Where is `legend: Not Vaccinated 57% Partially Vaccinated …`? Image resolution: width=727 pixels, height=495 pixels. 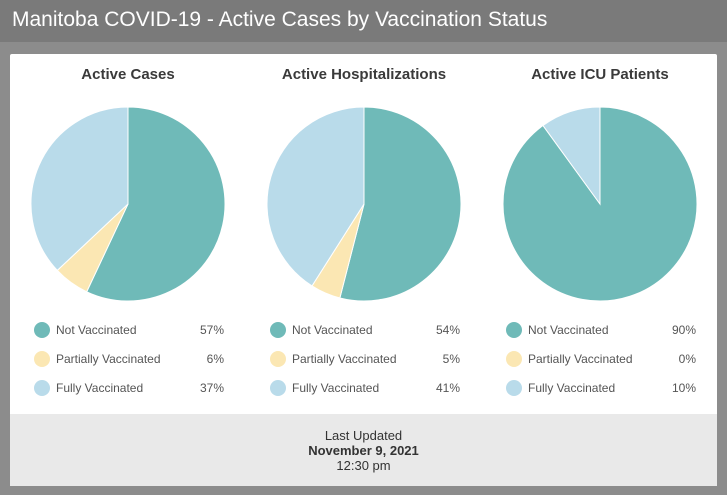 legend: Not Vaccinated 57% Partially Vaccinated … is located at coordinates (129, 362).